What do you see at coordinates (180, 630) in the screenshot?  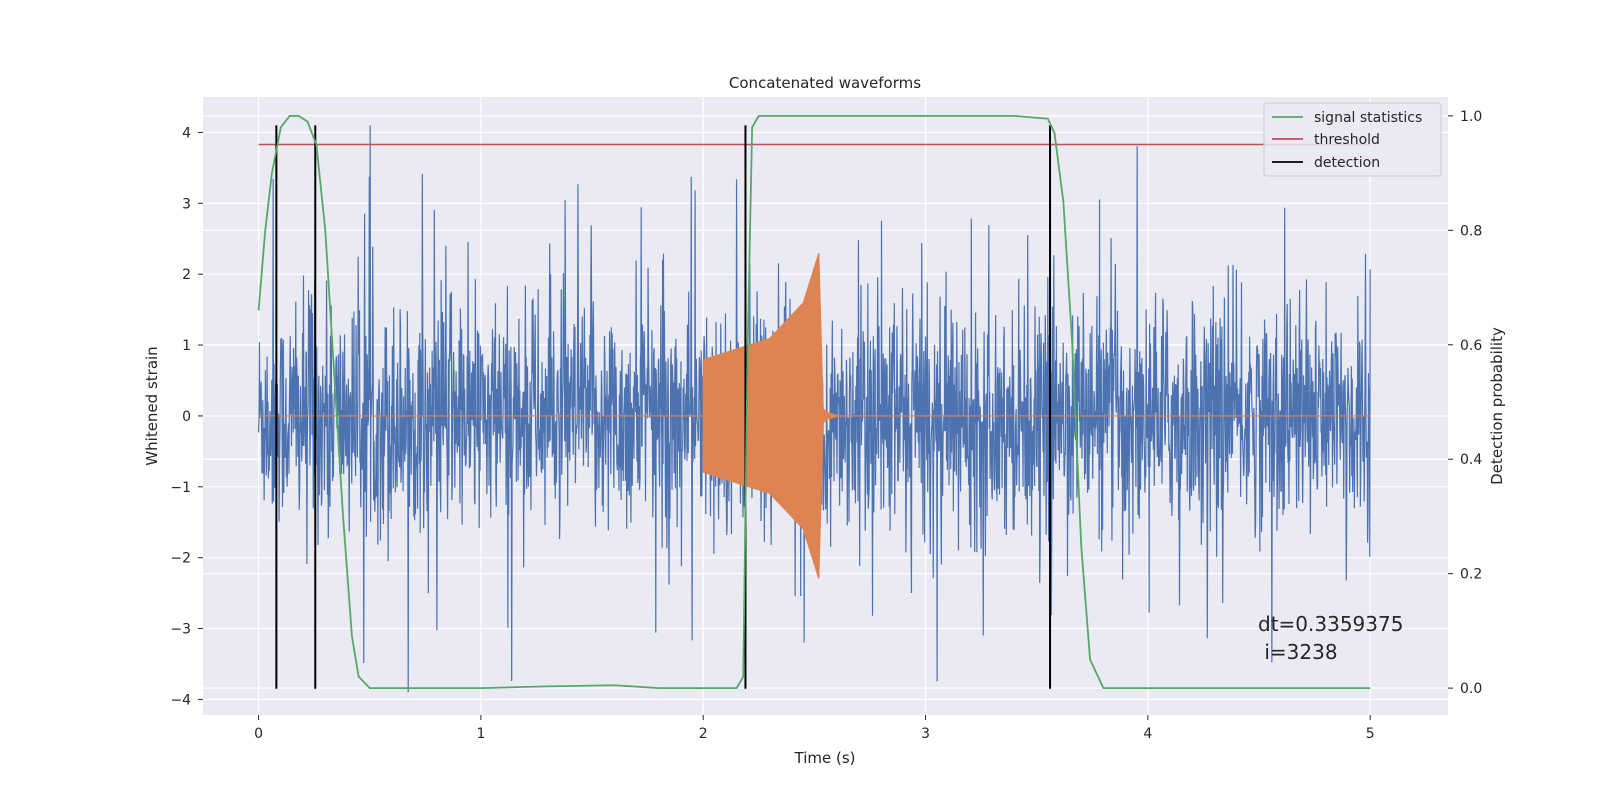 I see `y-tick-label: −3` at bounding box center [180, 630].